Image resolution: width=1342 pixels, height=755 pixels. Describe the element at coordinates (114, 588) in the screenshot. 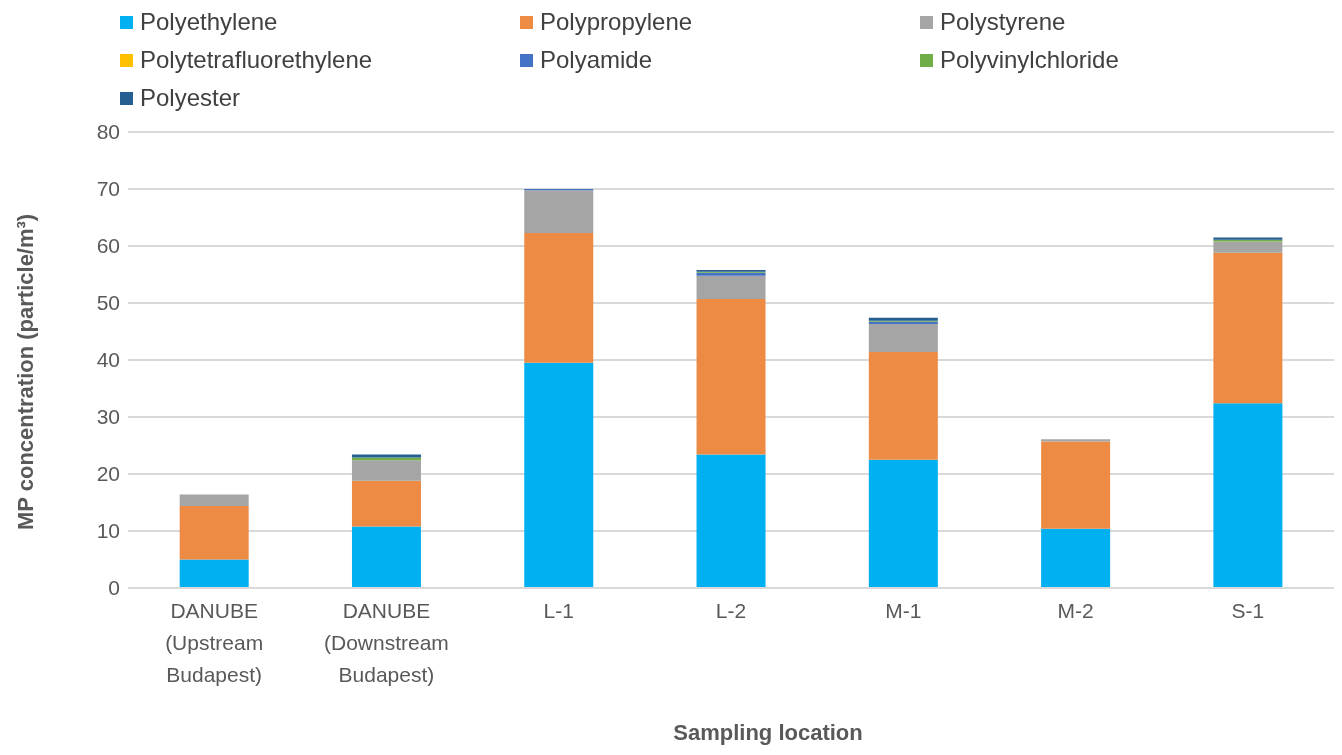

I see `y-tick-label: 0` at that location.